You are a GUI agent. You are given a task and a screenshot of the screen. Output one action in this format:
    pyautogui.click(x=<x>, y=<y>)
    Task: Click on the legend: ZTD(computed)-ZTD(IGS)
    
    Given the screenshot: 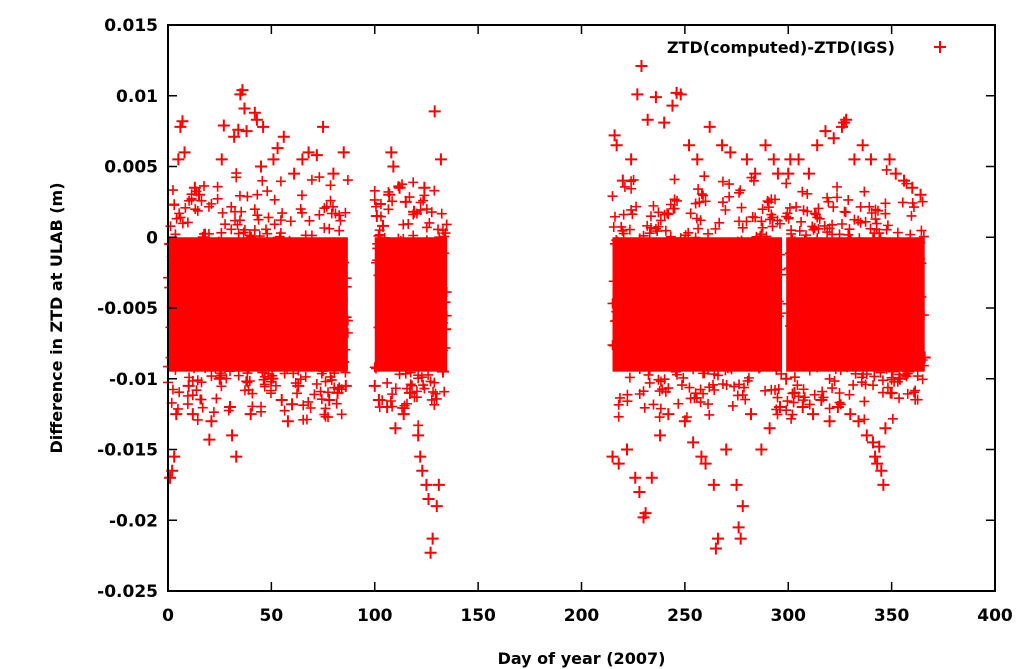 What is the action you would take?
    pyautogui.click(x=806, y=47)
    